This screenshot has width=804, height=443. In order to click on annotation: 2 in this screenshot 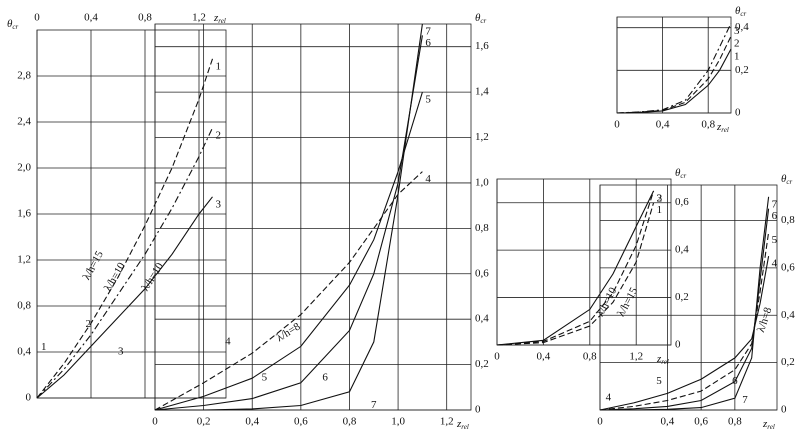, I will do `click(89, 324)`.